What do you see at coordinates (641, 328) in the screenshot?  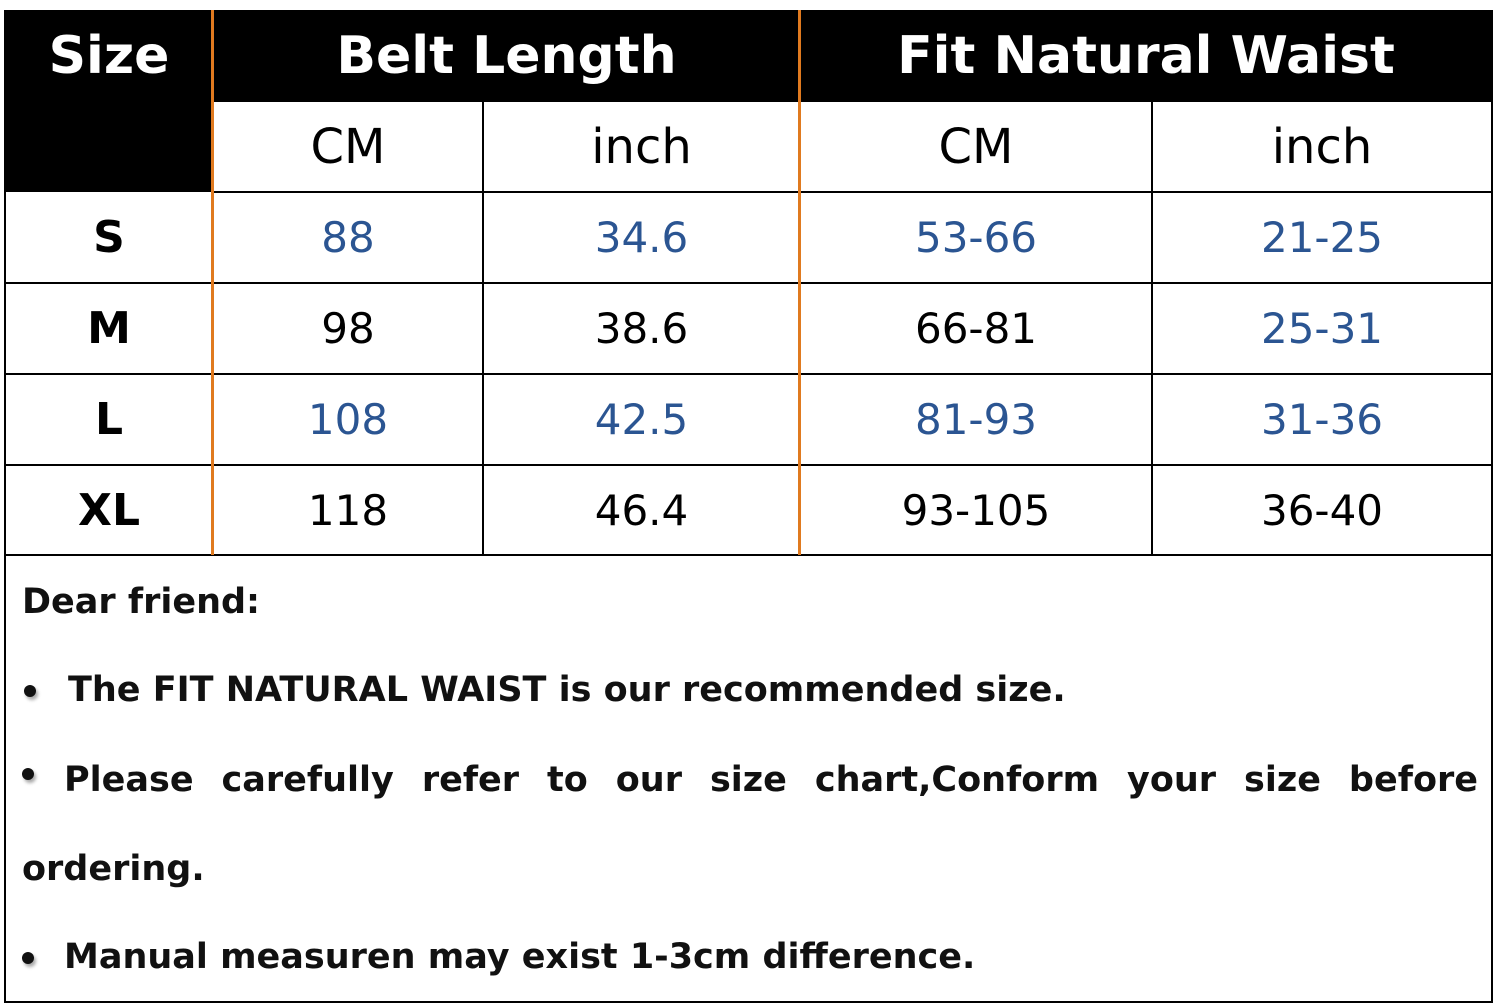 I see `size-value: 38.6` at bounding box center [641, 328].